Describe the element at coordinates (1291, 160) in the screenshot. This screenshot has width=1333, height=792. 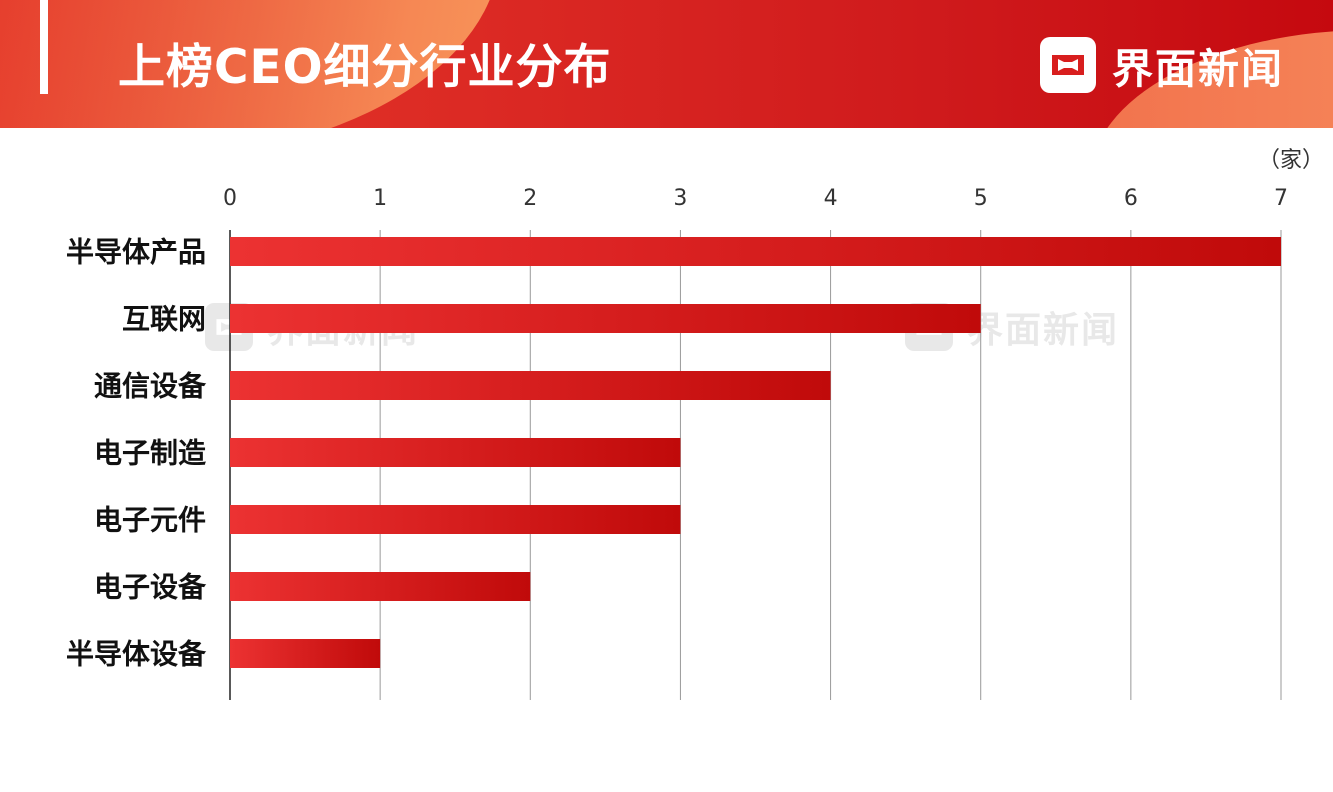
I see `unit-label: （家）` at that location.